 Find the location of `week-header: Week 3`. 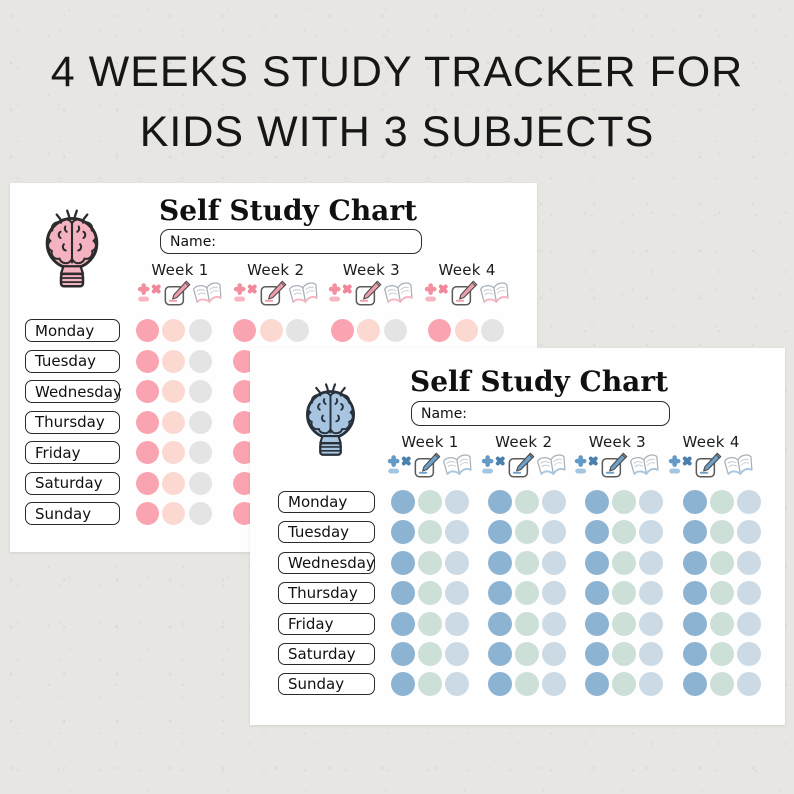

week-header: Week 3 is located at coordinates (617, 442).